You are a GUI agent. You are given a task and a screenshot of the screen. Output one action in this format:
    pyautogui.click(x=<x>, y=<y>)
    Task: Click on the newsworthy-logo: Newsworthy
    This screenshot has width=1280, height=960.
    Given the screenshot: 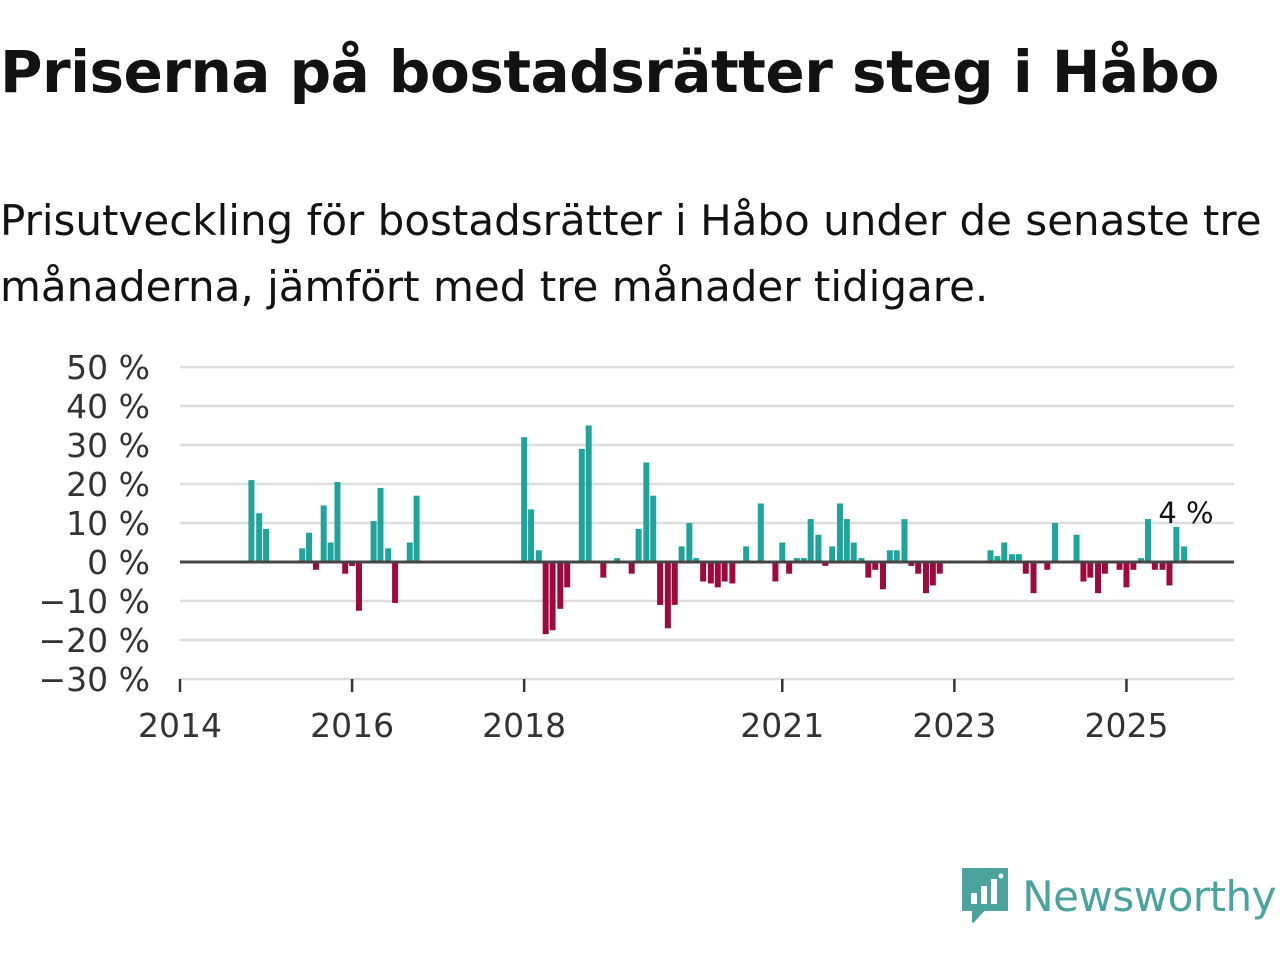 What is the action you would take?
    pyautogui.click(x=1118, y=896)
    